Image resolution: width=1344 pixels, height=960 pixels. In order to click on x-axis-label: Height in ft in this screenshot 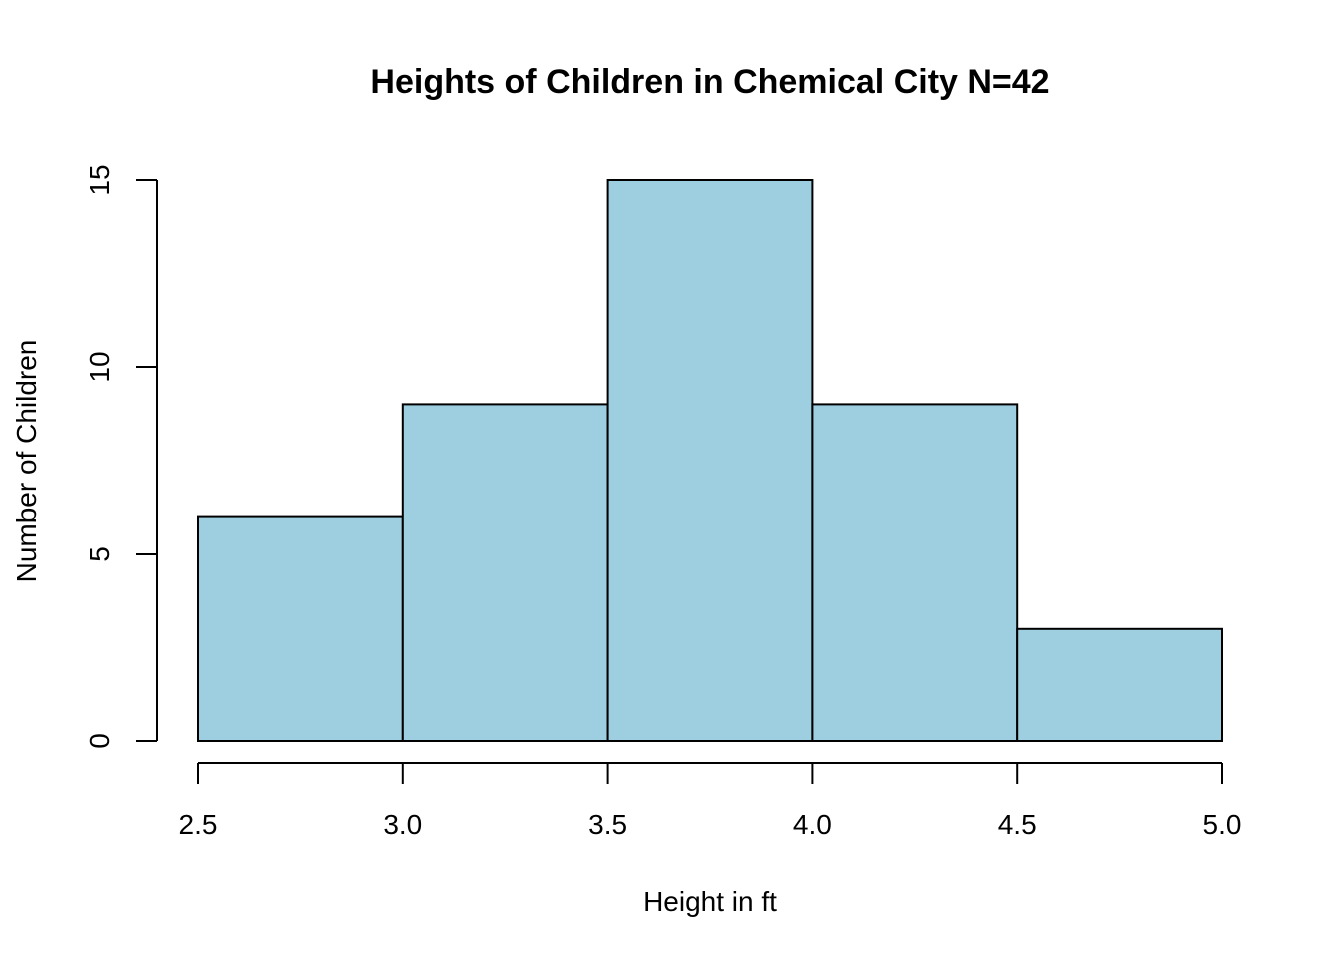, I will do `click(710, 901)`.